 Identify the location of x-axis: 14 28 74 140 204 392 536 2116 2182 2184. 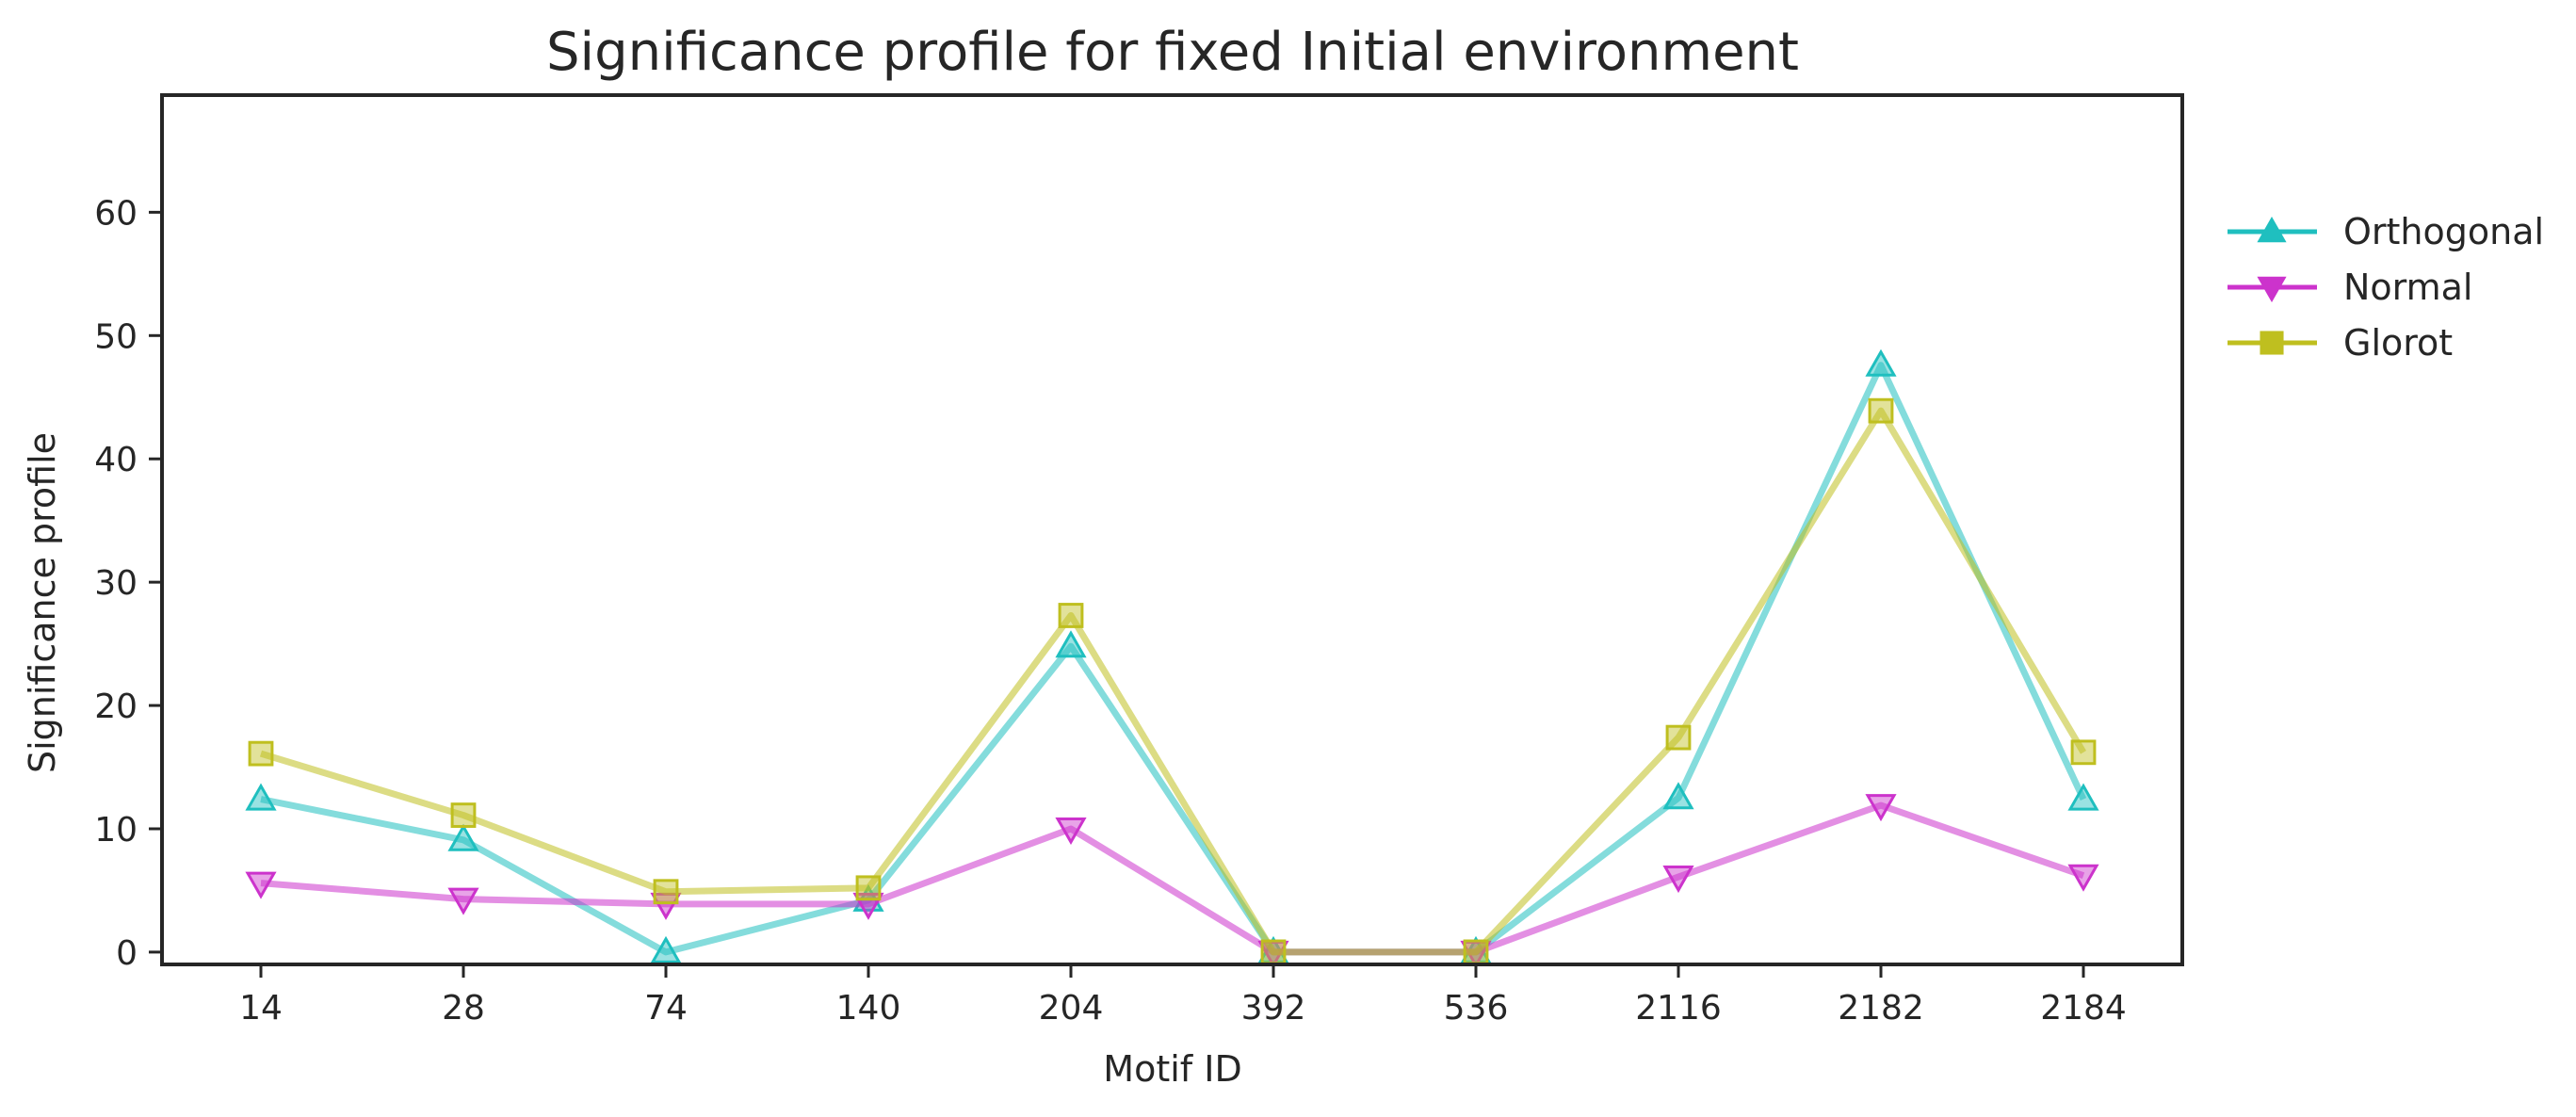
(1183, 996).